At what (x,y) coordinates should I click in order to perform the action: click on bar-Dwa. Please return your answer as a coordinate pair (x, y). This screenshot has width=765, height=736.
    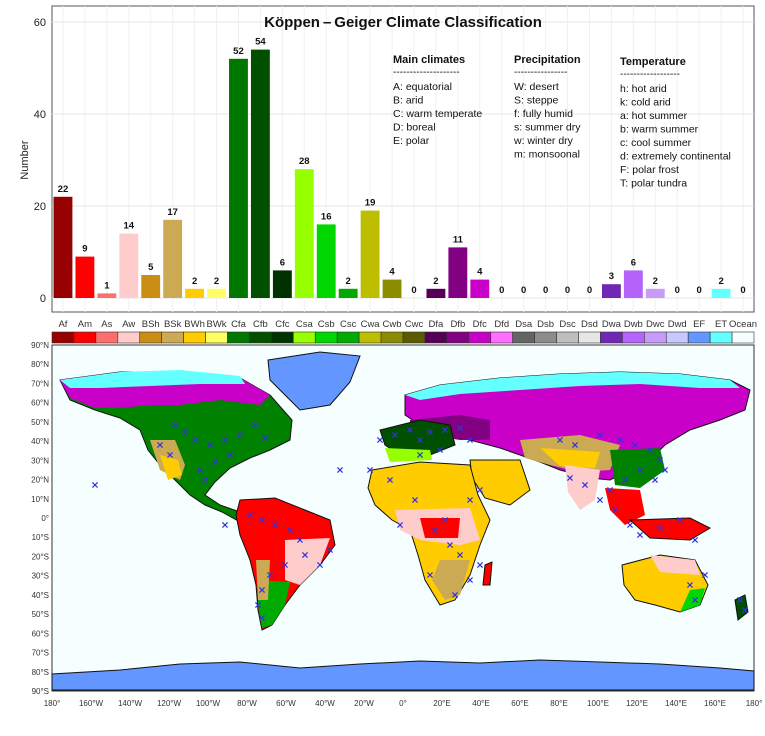
    Looking at the image, I should click on (611, 291).